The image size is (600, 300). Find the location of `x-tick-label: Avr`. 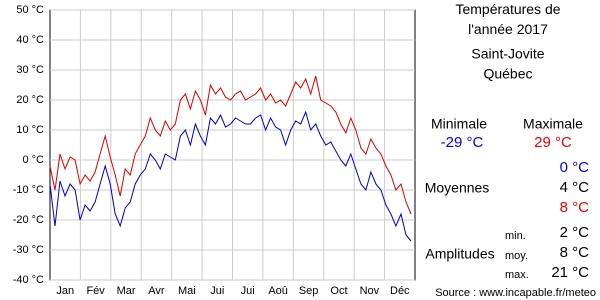

x-tick-label: Avr is located at coordinates (156, 291).